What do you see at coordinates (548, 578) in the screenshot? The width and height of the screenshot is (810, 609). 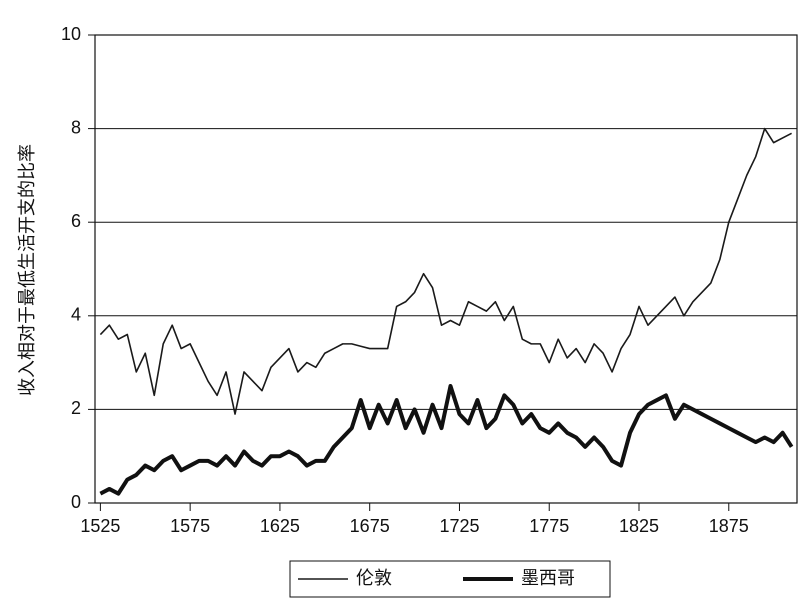 I see `legend-label: 墨西哥` at bounding box center [548, 578].